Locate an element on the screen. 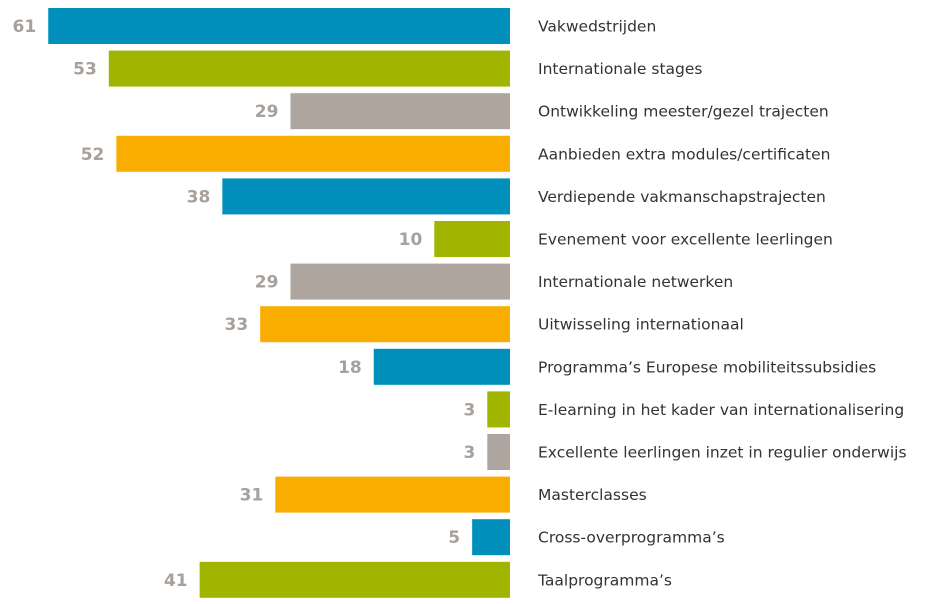 Image resolution: width=941 pixels, height=604 pixels. value-label: 5 is located at coordinates (454, 538).